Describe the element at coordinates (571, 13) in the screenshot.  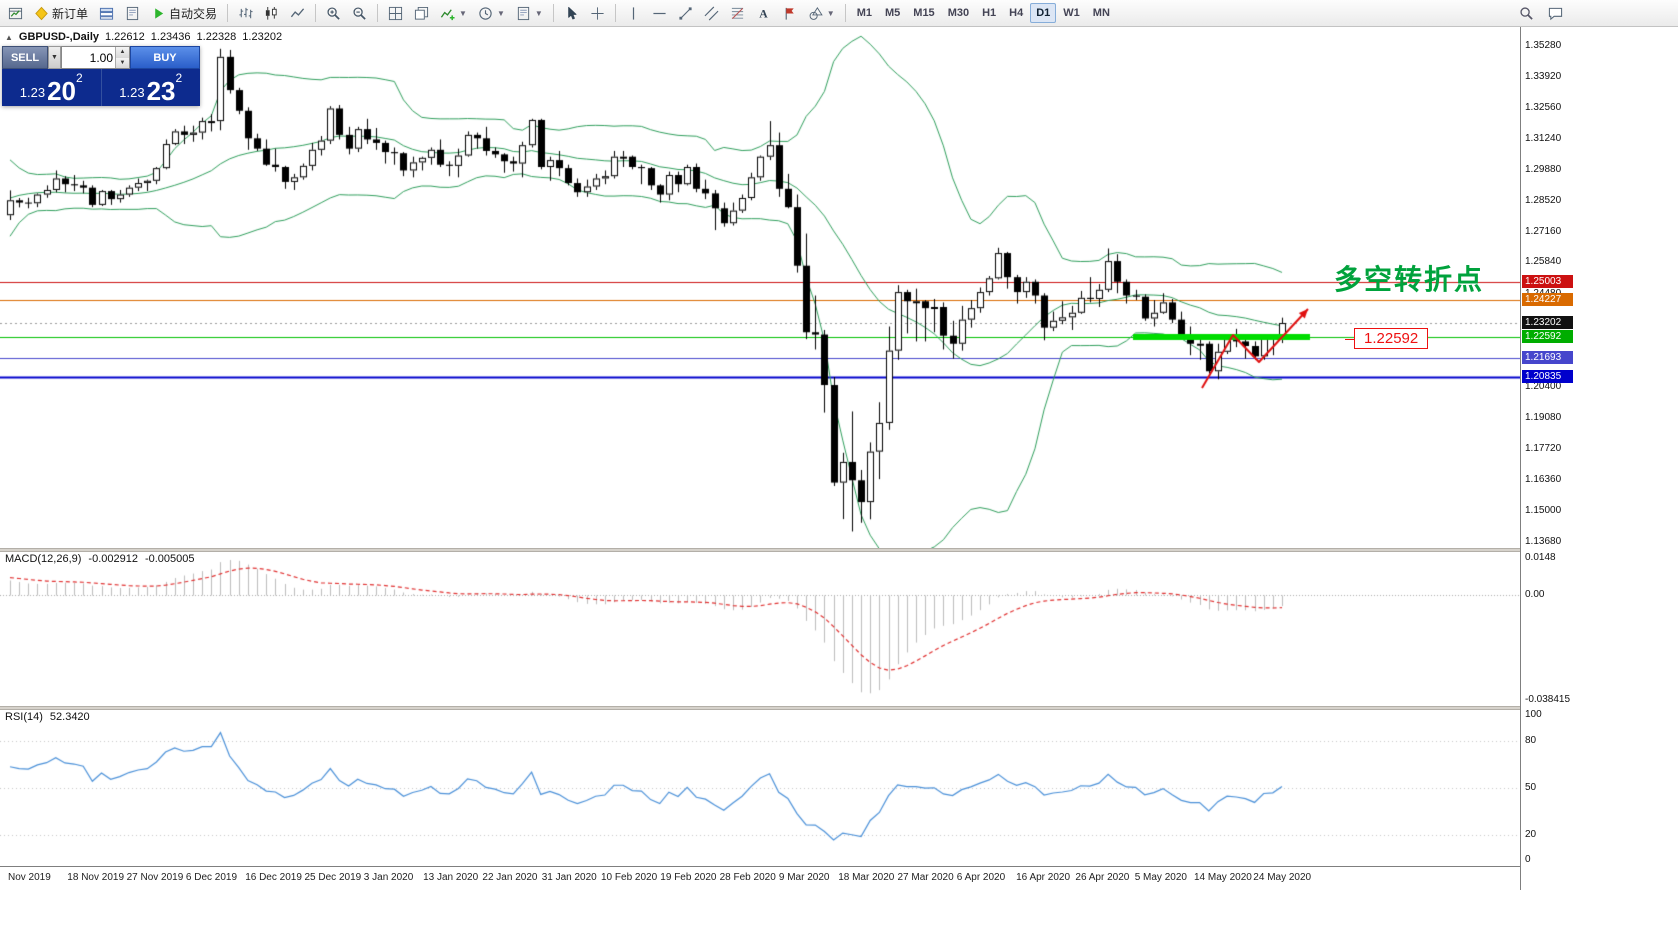
I see `cursor-icon` at that location.